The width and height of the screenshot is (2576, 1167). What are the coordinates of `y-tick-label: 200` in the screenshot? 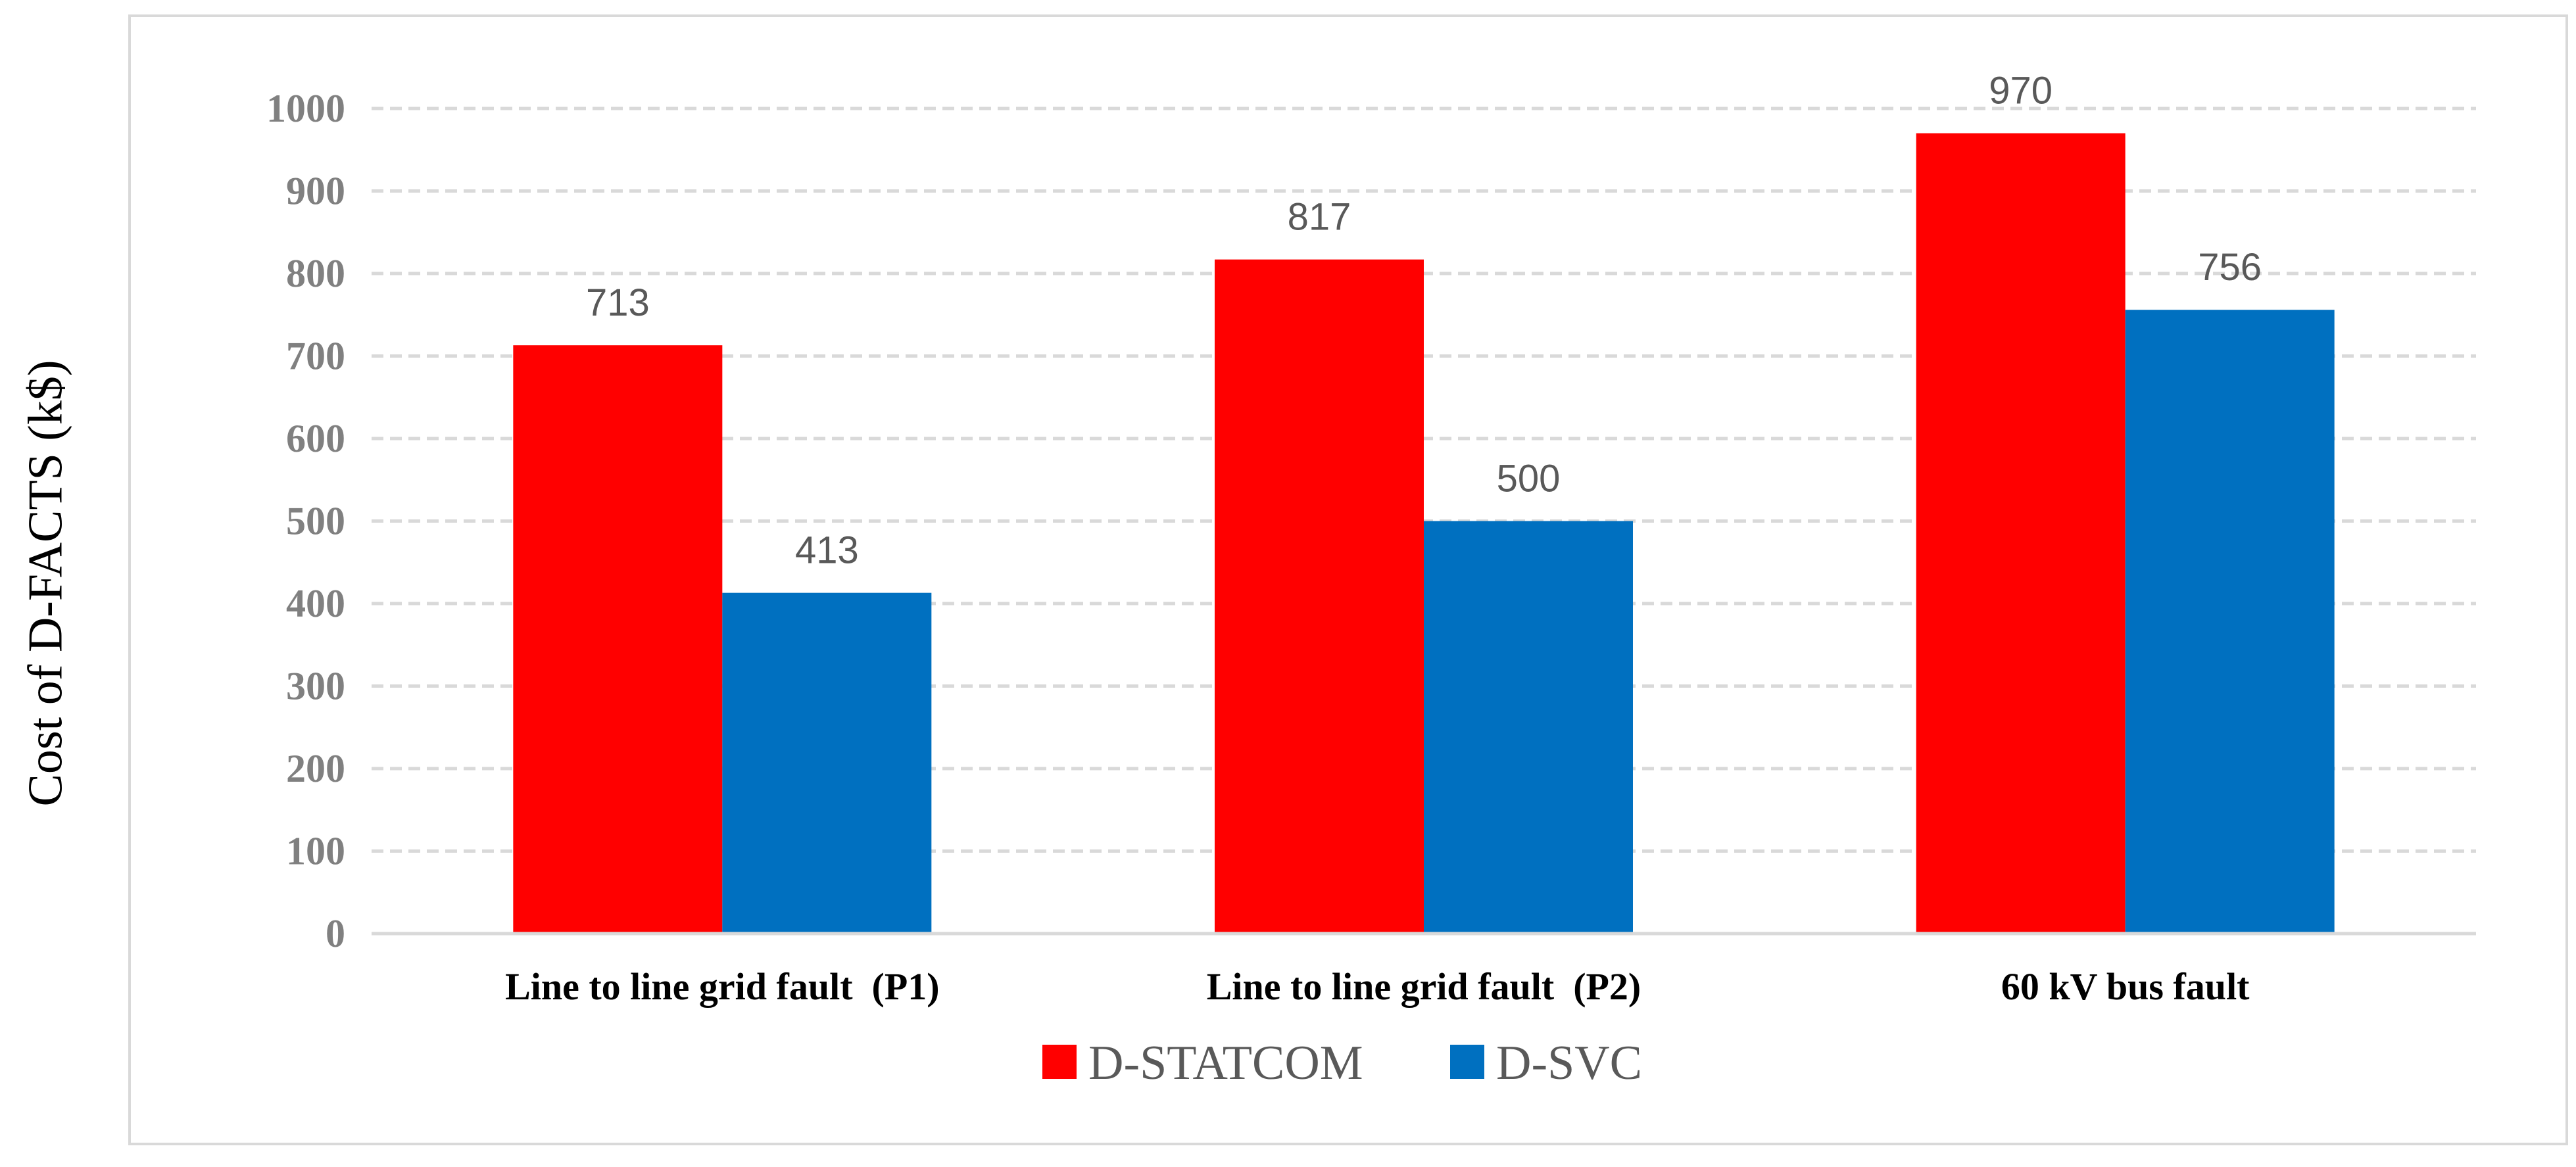 It's located at (315, 768).